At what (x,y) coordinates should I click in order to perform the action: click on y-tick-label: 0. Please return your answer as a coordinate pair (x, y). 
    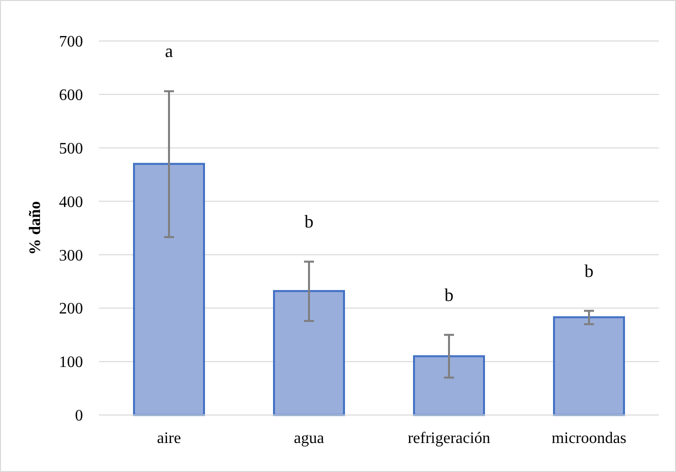
    Looking at the image, I should click on (79, 416).